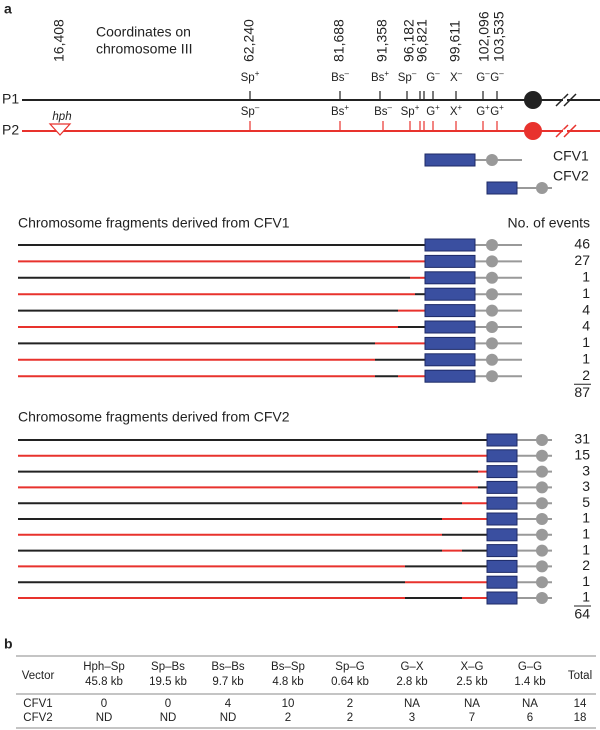 This screenshot has width=600, height=730. What do you see at coordinates (228, 704) in the screenshot?
I see `table-cell: 4` at bounding box center [228, 704].